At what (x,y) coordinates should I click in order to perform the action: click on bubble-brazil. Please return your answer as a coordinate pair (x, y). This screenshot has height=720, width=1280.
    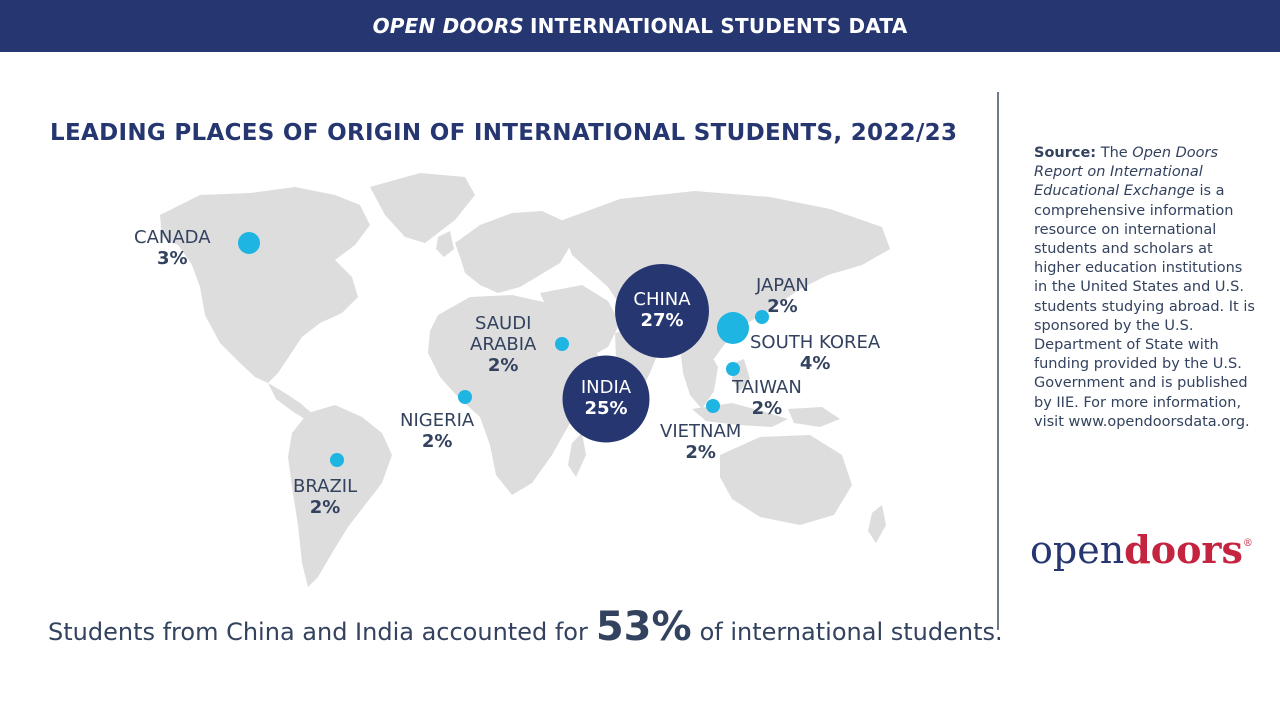
    Looking at the image, I should click on (337, 460).